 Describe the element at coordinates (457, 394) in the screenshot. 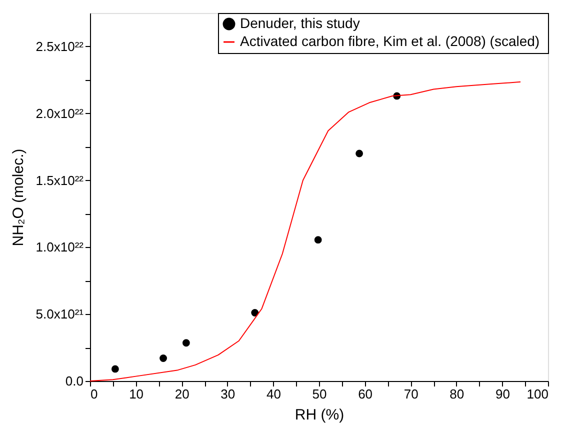

I see `x-tick-label: 80` at that location.